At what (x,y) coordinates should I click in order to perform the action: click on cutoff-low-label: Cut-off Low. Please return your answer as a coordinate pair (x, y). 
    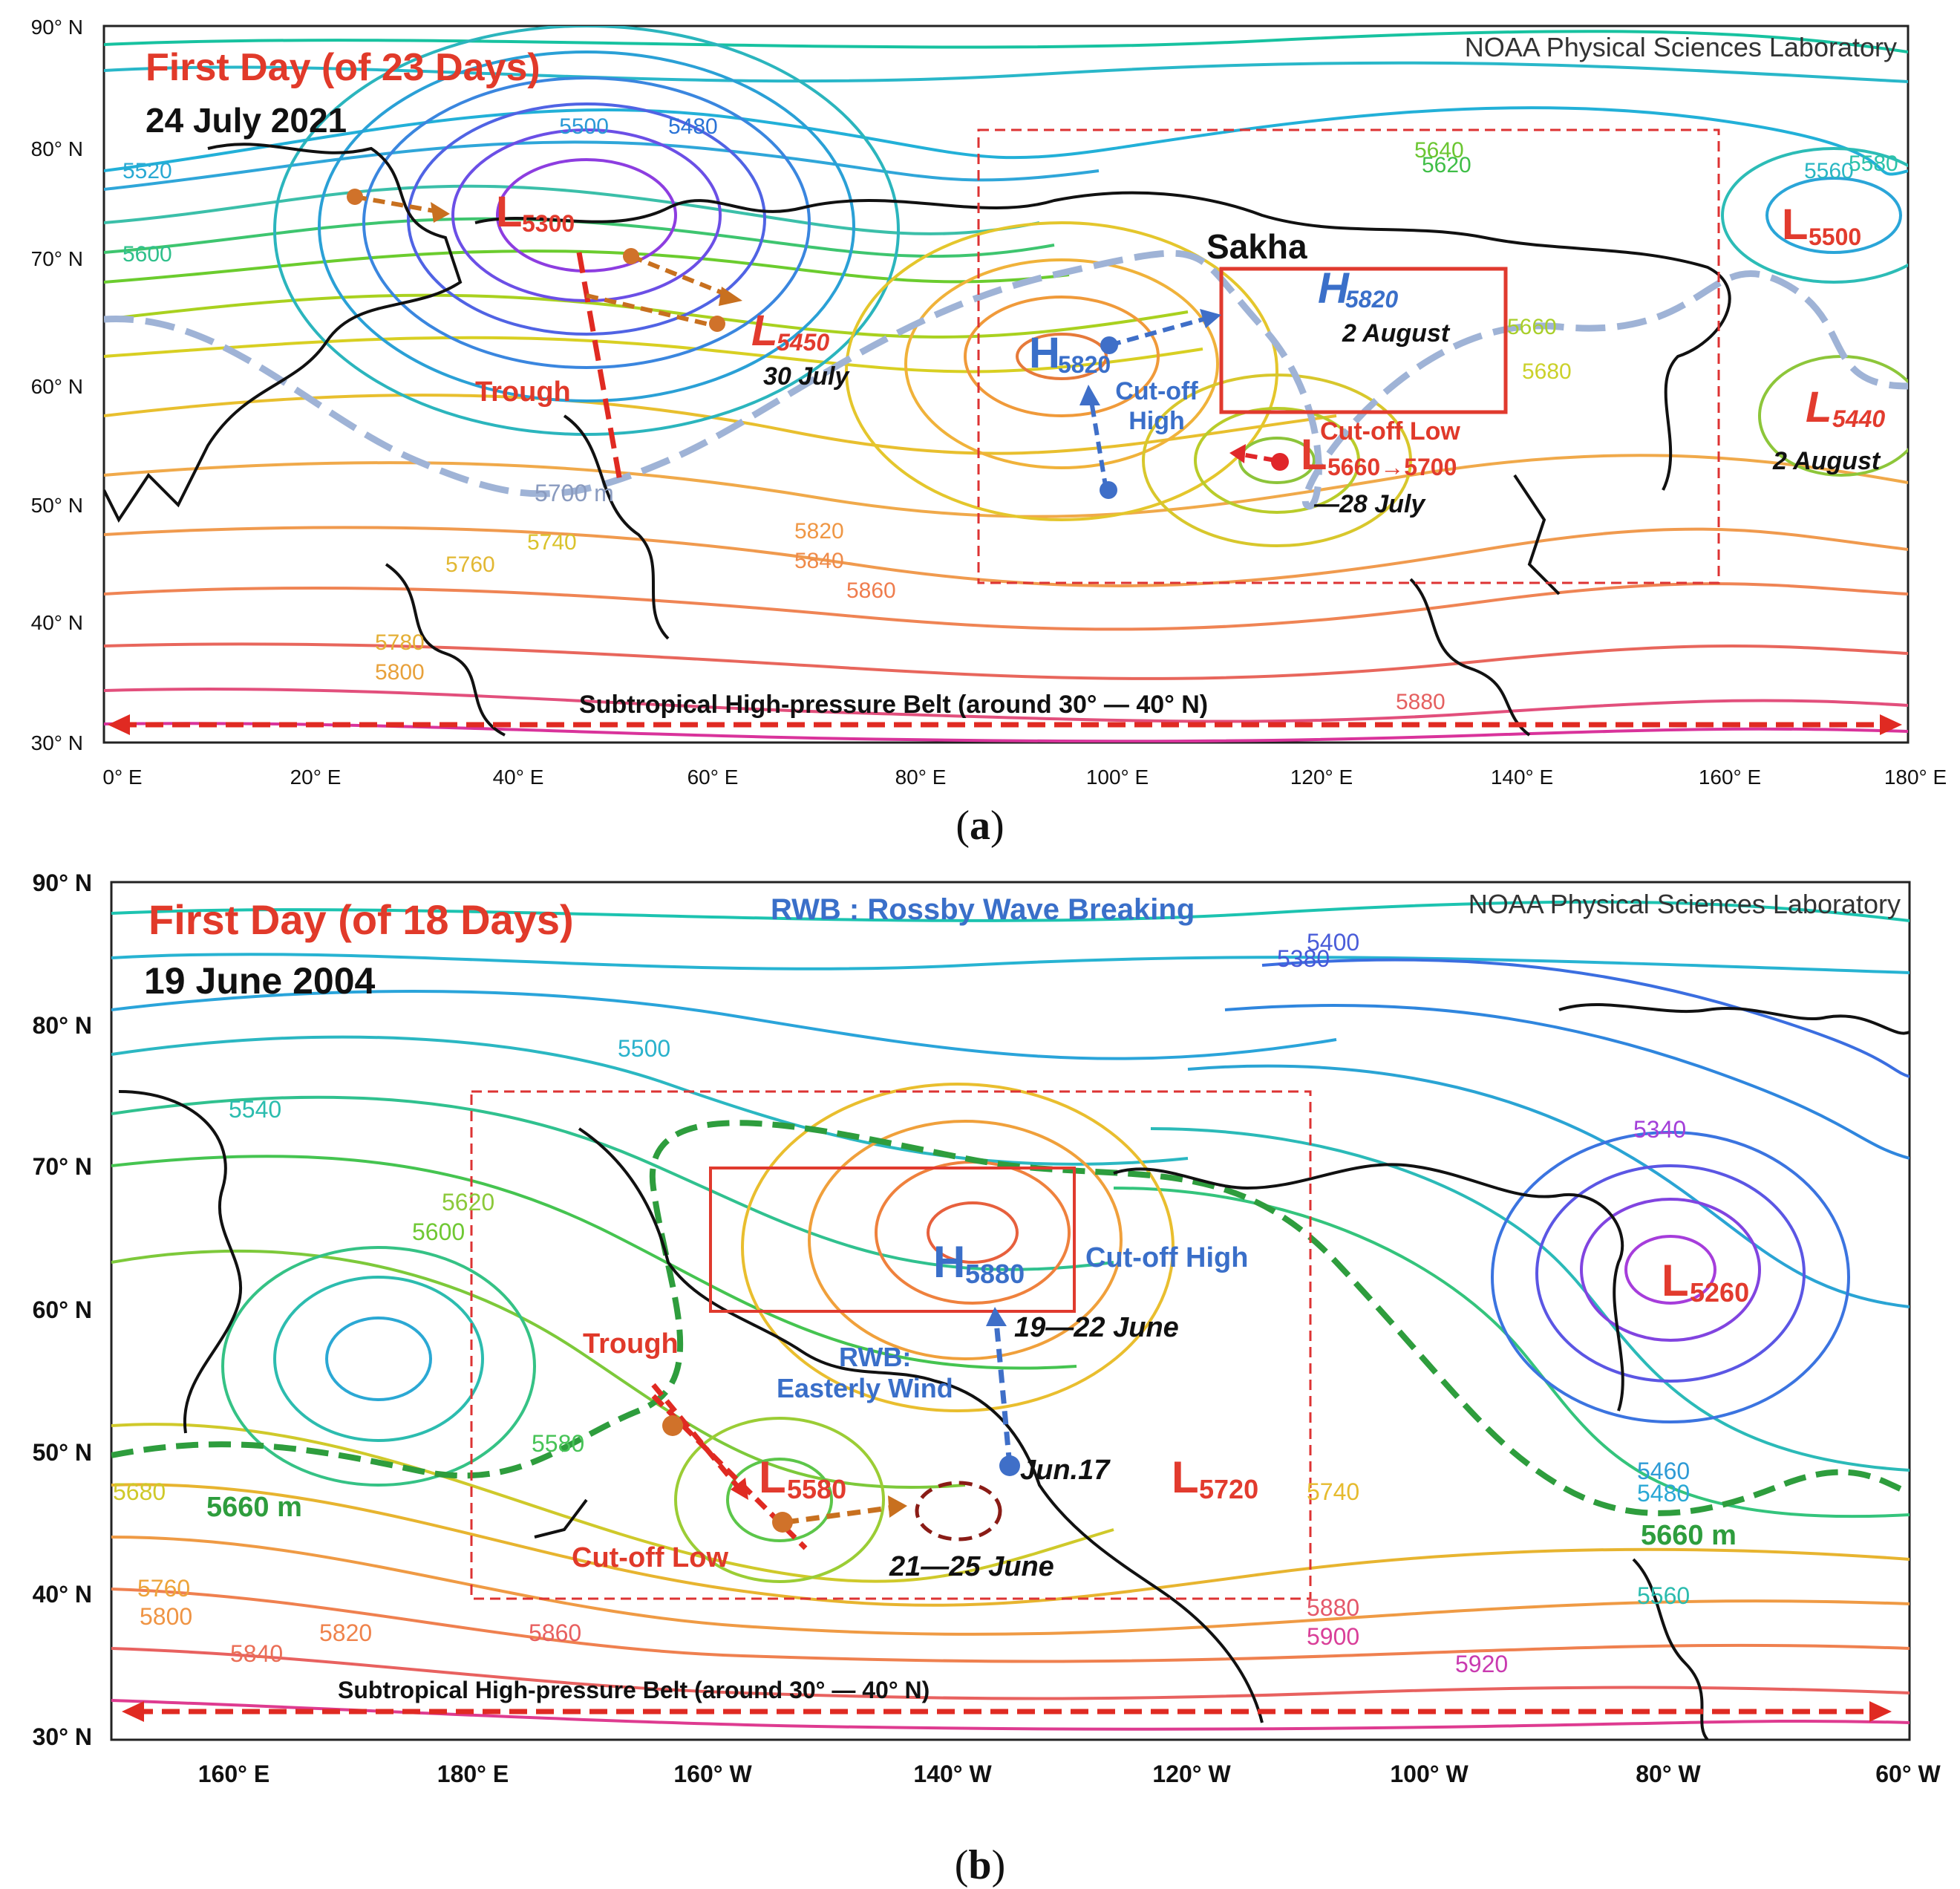
    Looking at the image, I should click on (1390, 432).